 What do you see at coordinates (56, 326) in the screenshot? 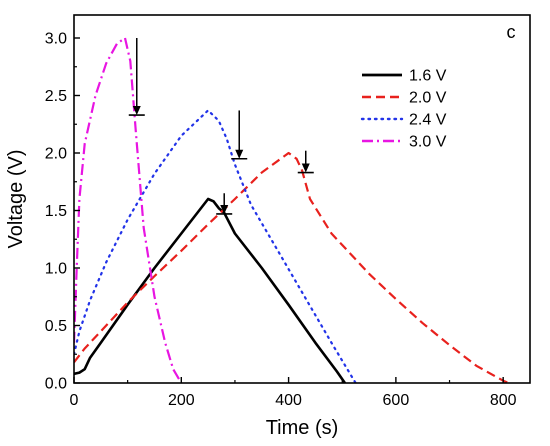
I see `y-tick-label: 0.5` at bounding box center [56, 326].